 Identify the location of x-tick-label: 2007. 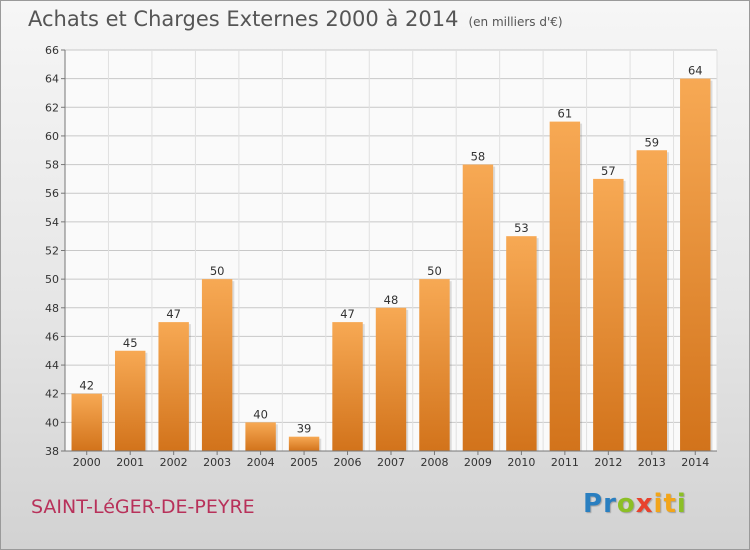
(391, 462).